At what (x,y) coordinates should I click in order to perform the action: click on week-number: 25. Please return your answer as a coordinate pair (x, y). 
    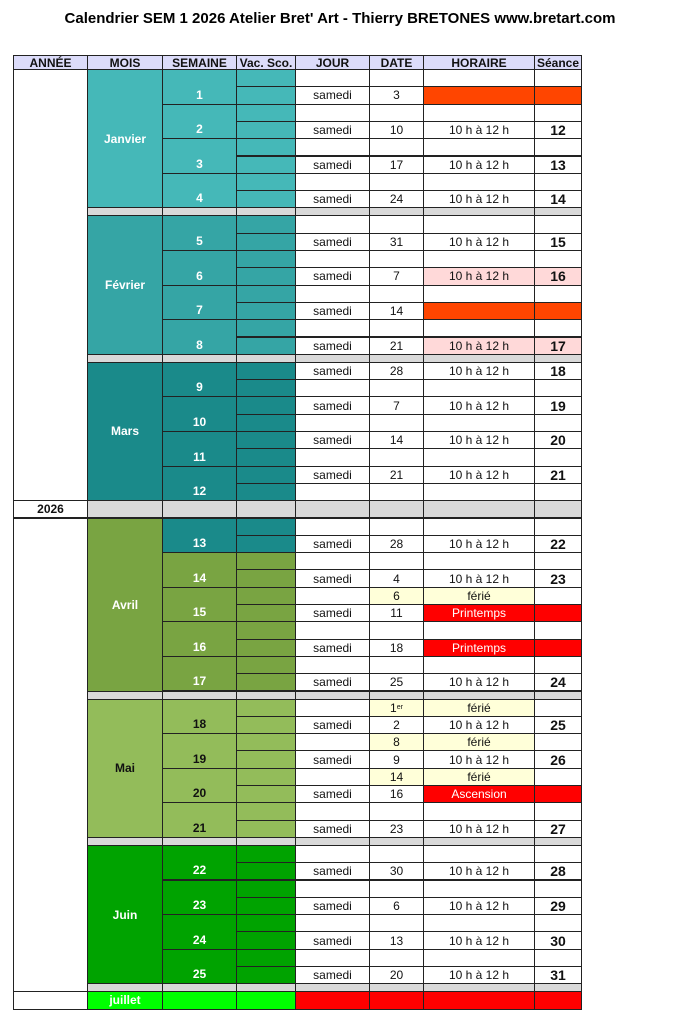
    Looking at the image, I should click on (199, 966).